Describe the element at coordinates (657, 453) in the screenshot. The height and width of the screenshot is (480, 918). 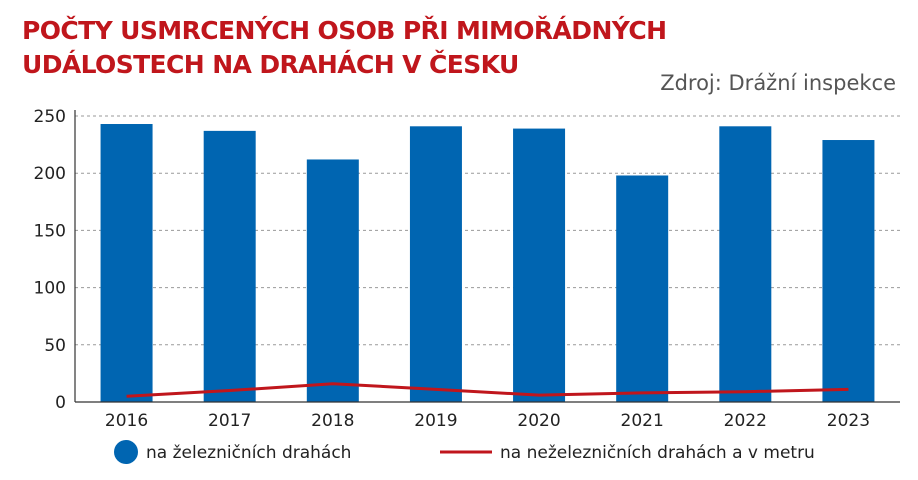
I see `legend-label-line: na neželezničních drahách a v metru` at that location.